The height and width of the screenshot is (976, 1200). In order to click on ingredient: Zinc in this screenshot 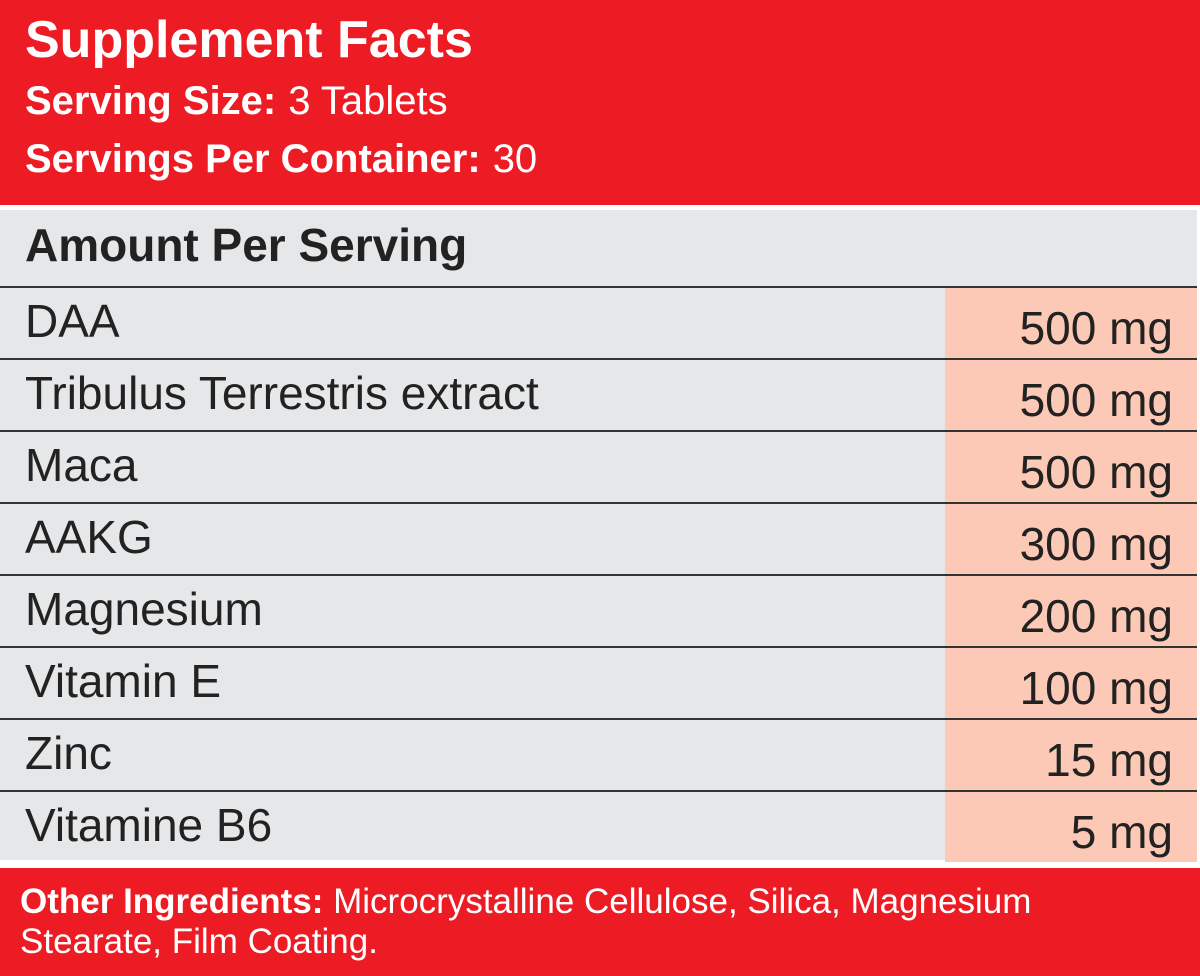, I will do `click(68, 753)`.